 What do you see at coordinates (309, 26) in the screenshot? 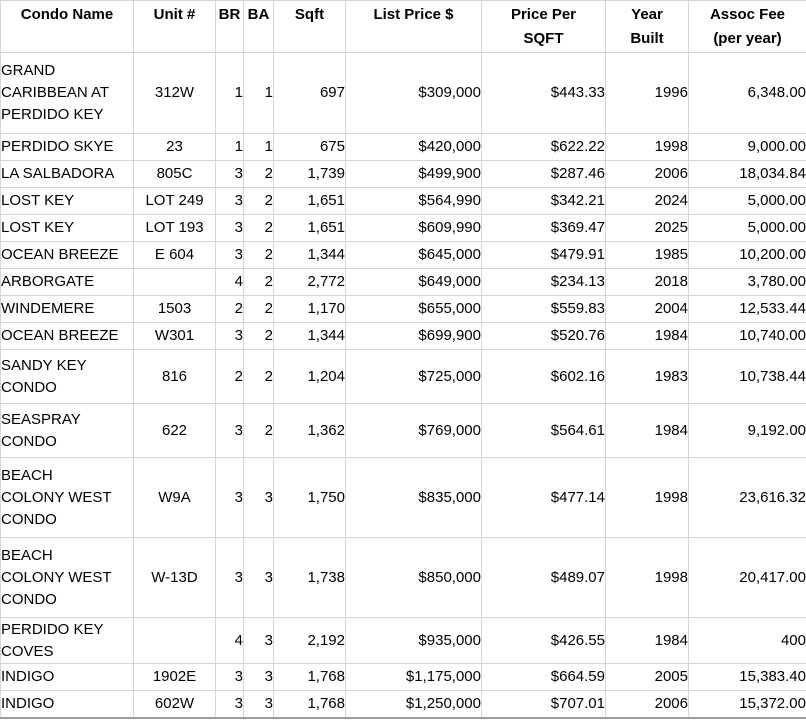
I see `column-header-sqft: Sqft` at bounding box center [309, 26].